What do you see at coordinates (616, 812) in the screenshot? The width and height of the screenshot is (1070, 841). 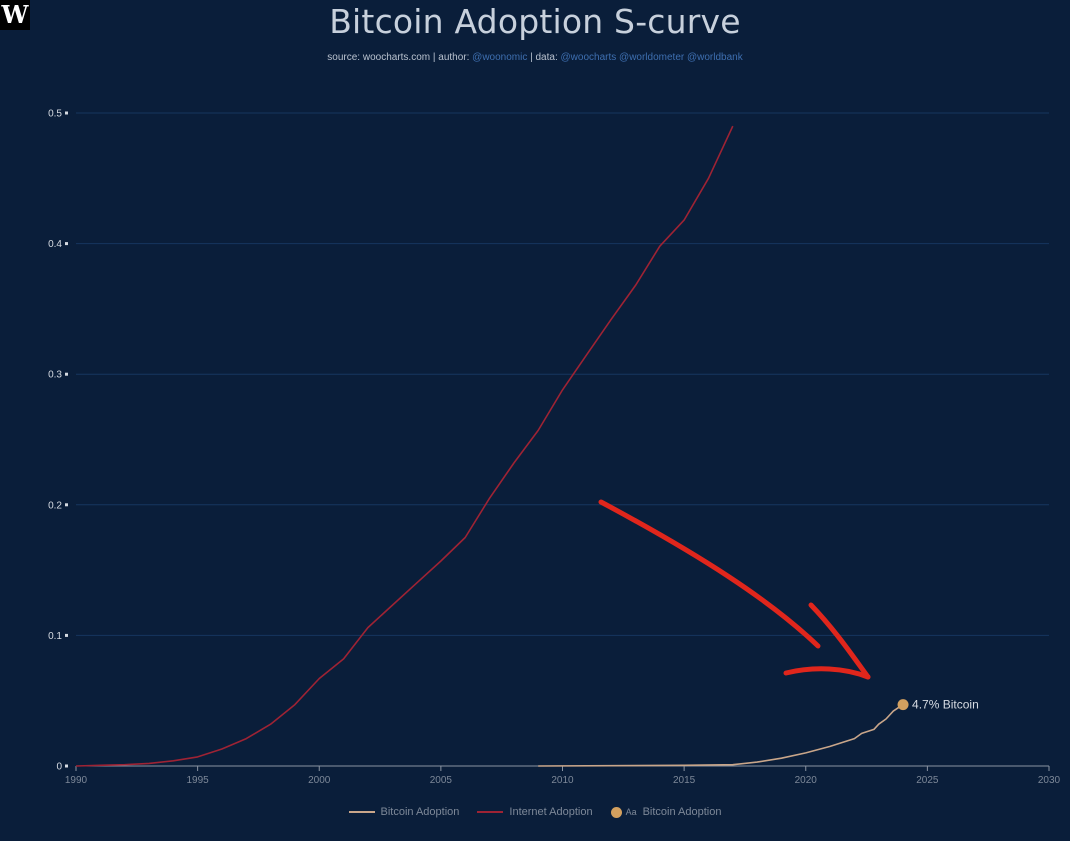 I see `legend-dot-icon` at bounding box center [616, 812].